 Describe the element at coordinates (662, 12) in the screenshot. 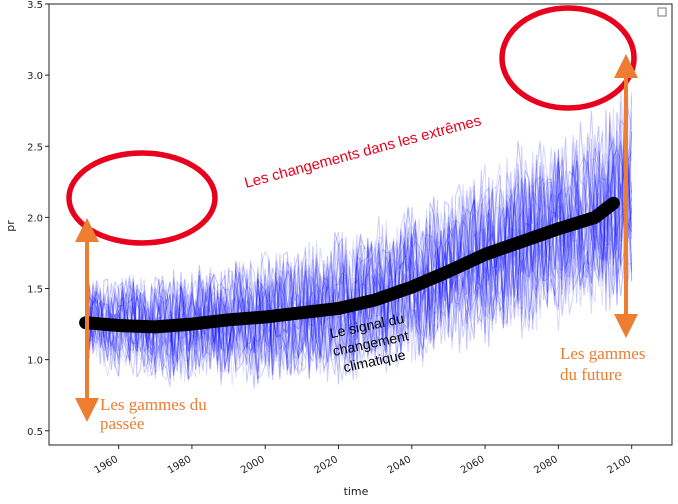

I see `legend-box` at that location.